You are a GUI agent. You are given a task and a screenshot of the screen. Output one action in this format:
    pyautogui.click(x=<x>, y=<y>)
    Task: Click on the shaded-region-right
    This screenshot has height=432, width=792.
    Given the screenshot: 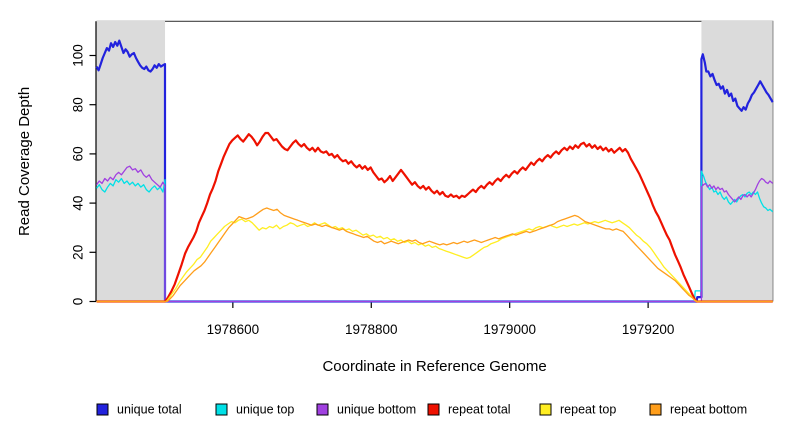 What is the action you would take?
    pyautogui.click(x=737, y=161)
    